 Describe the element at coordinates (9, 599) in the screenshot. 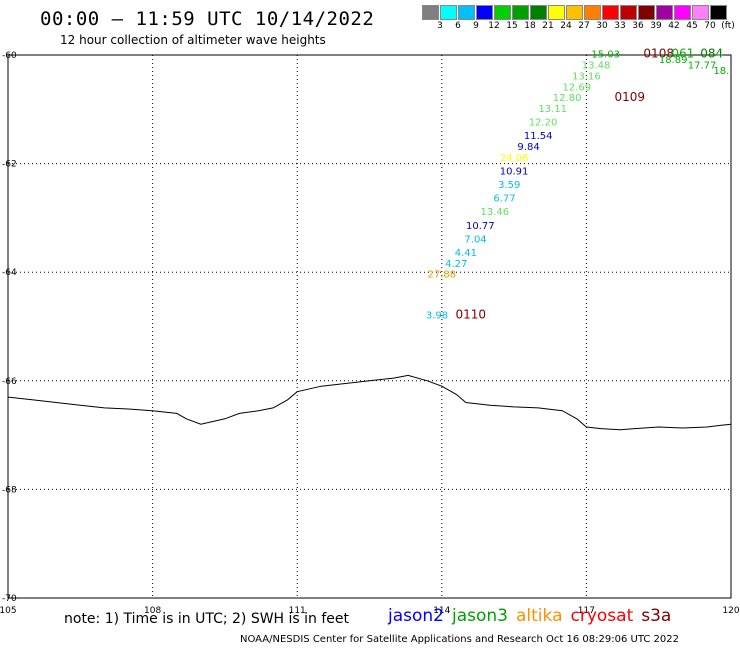

I see `lat-tick-label: -70` at that location.